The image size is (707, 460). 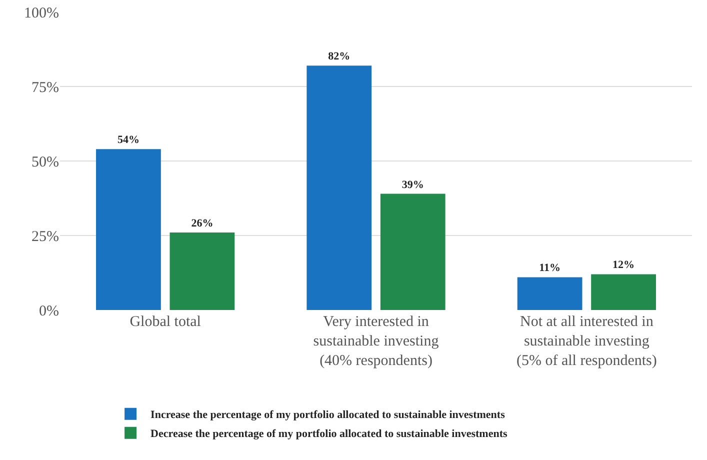 What do you see at coordinates (413, 184) in the screenshot?
I see `data-label: 39%` at bounding box center [413, 184].